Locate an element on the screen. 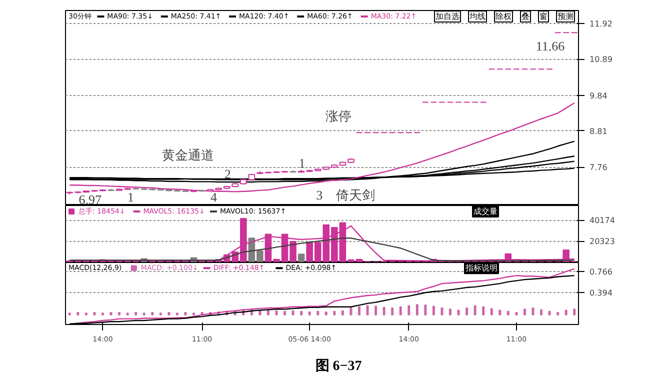  y-tick-label: 11.92 is located at coordinates (601, 24).